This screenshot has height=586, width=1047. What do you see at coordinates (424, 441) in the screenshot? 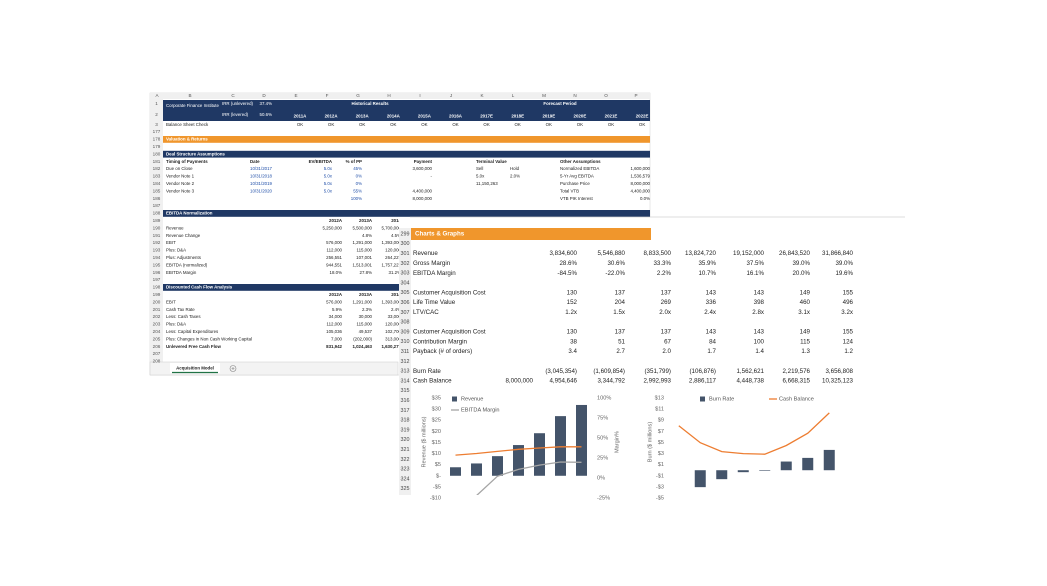
I see `y-axis-title: Revenue ($ millions)` at bounding box center [424, 441].